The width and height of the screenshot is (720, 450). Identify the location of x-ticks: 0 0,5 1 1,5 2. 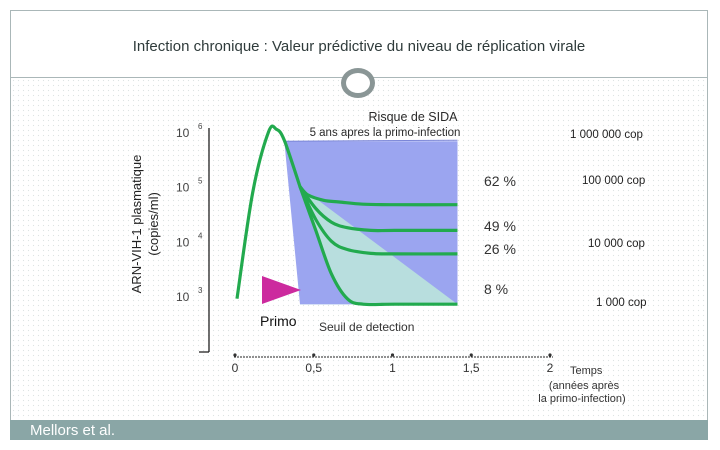
(393, 364).